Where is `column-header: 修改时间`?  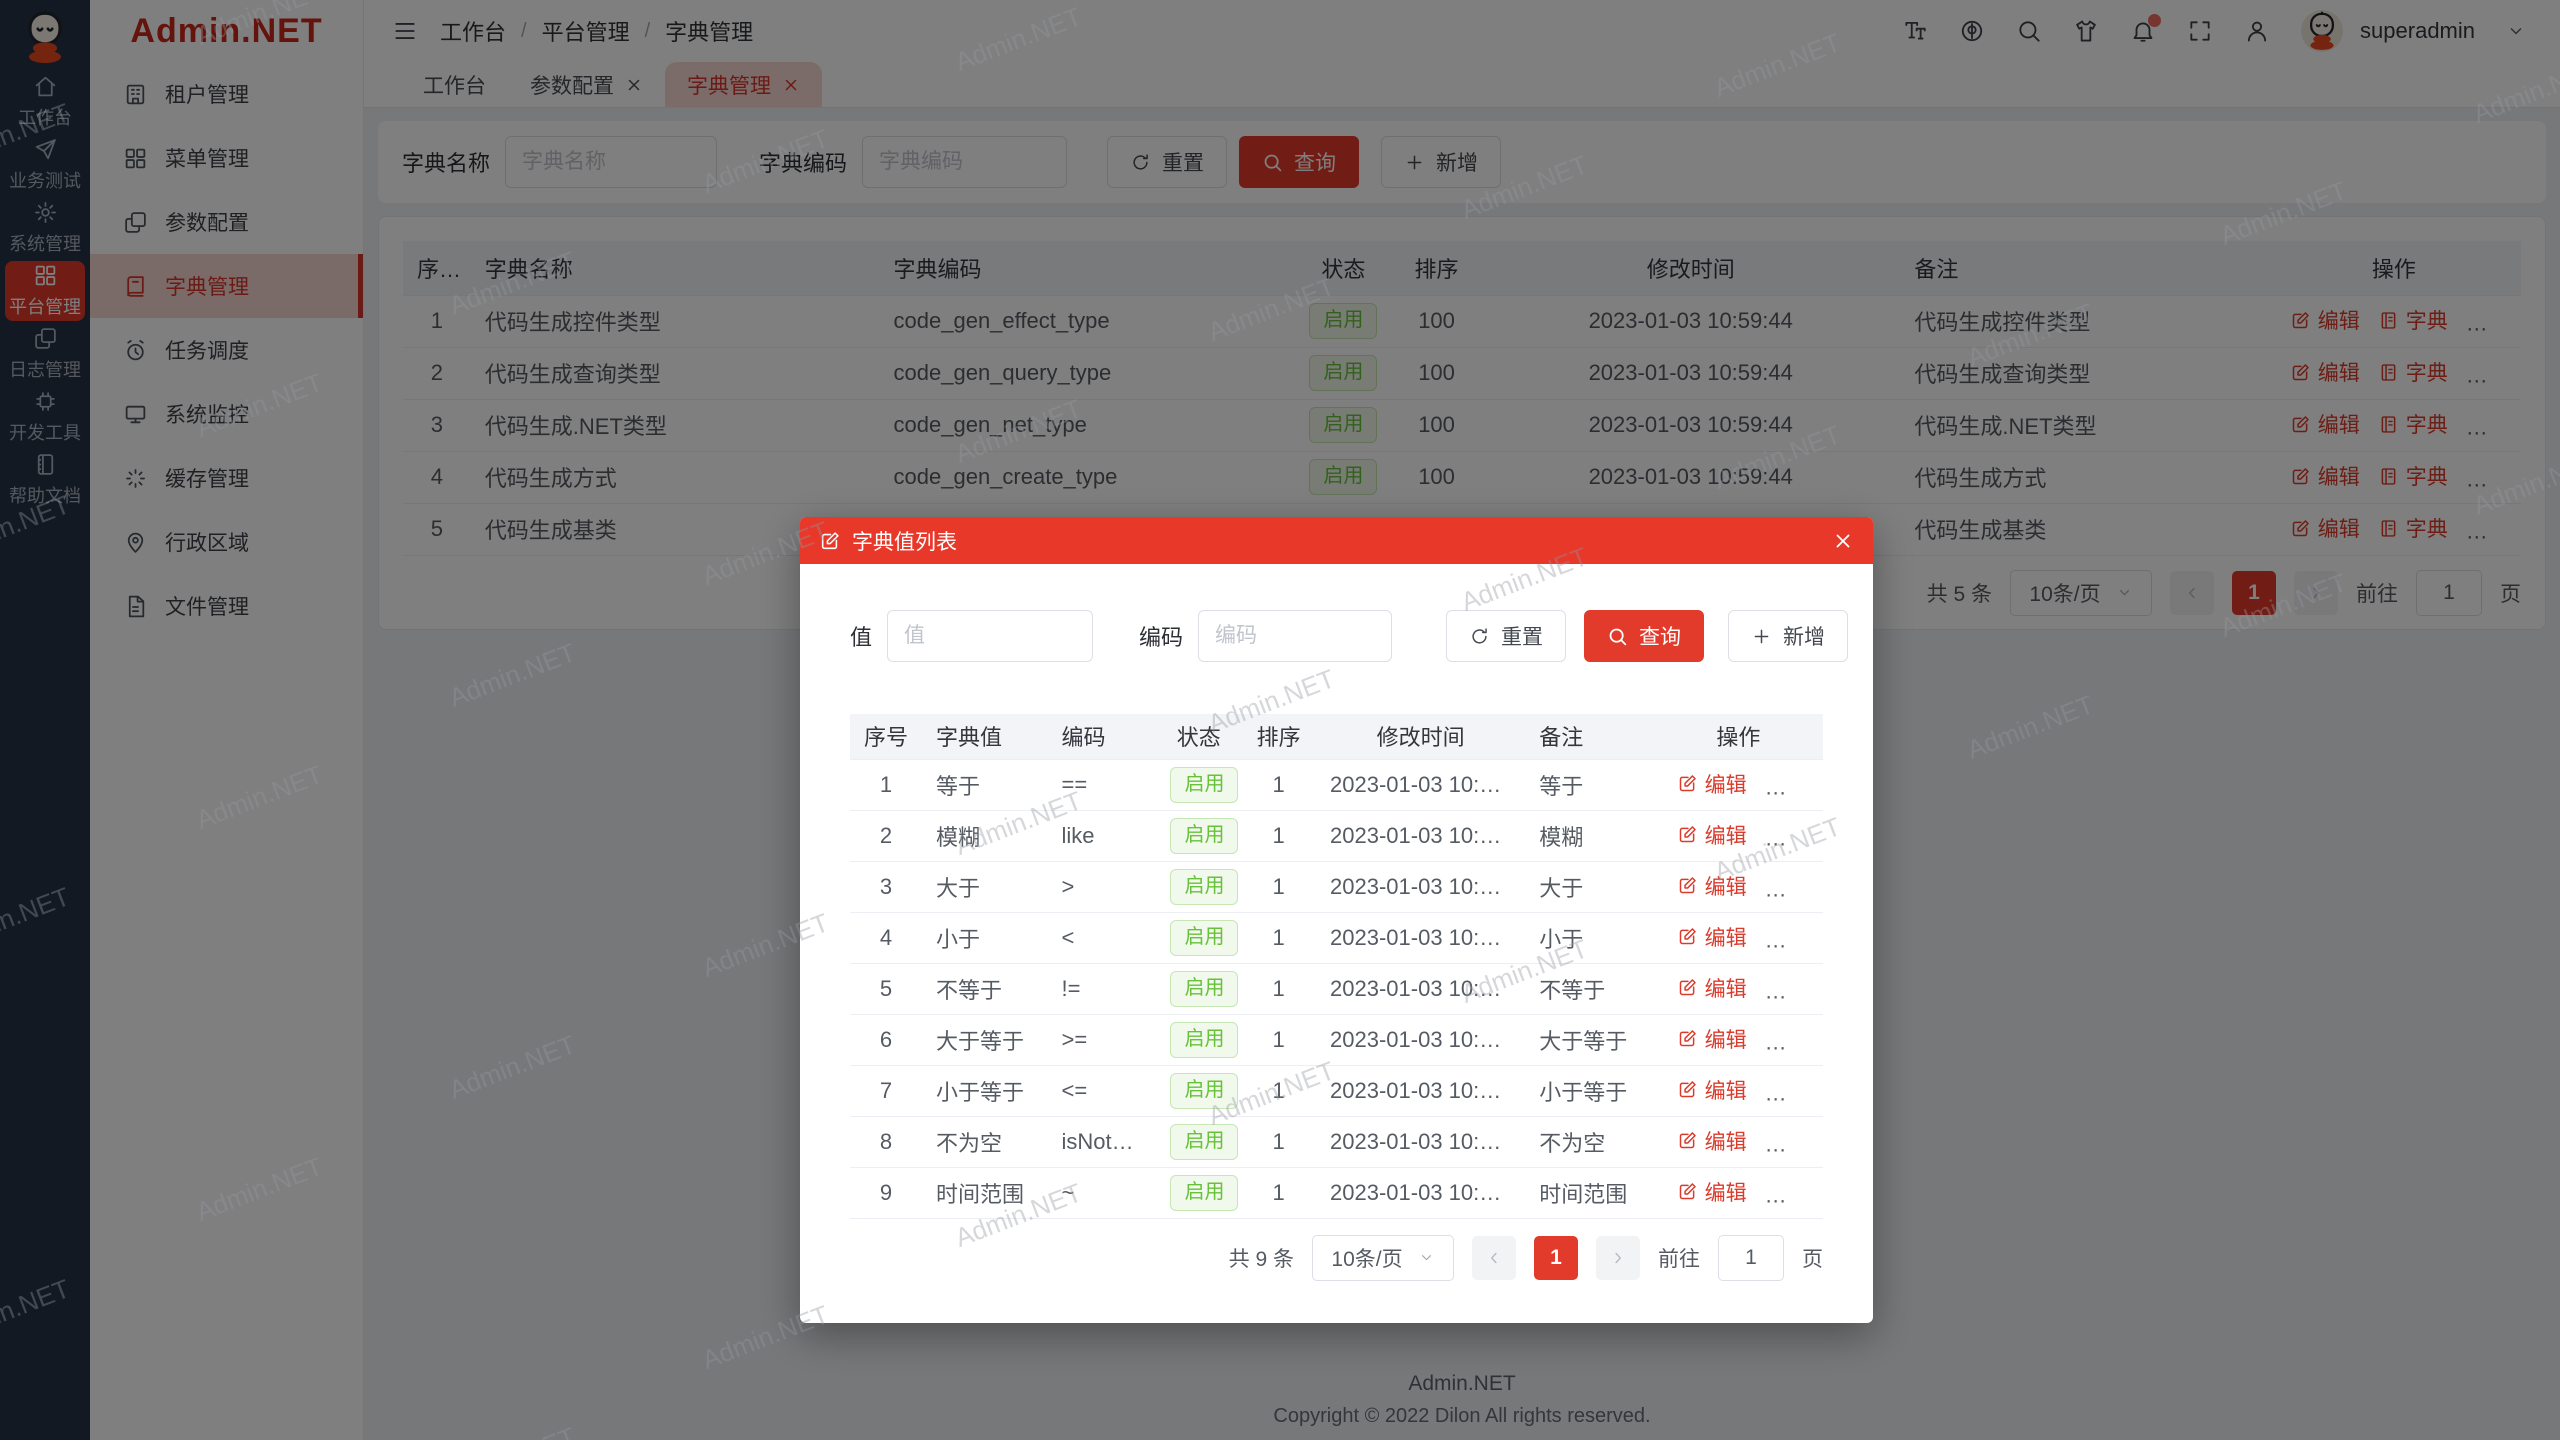 column-header: 修改时间 is located at coordinates (1421, 737).